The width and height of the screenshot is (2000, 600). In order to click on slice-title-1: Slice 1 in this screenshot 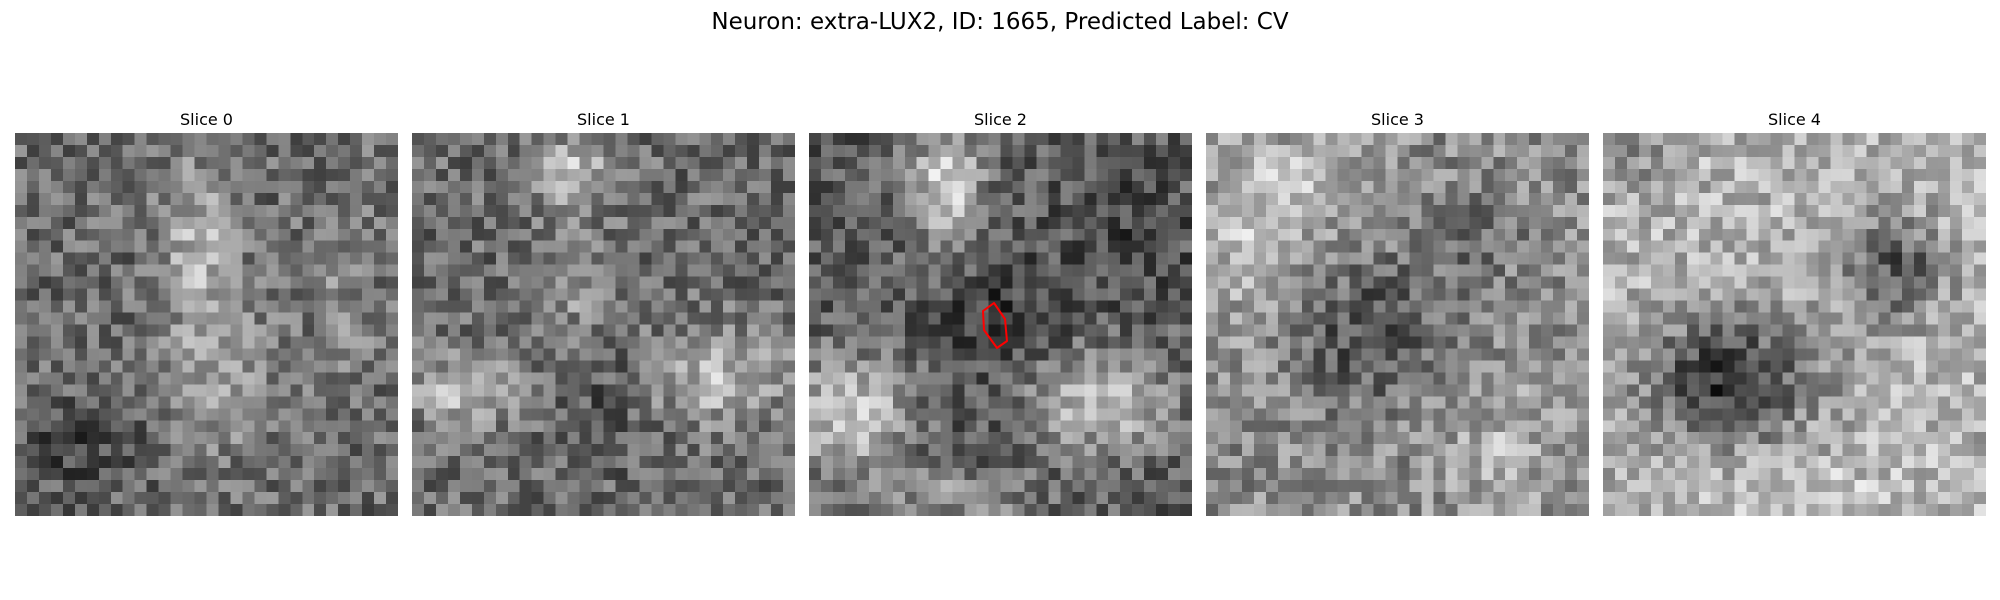, I will do `click(603, 119)`.